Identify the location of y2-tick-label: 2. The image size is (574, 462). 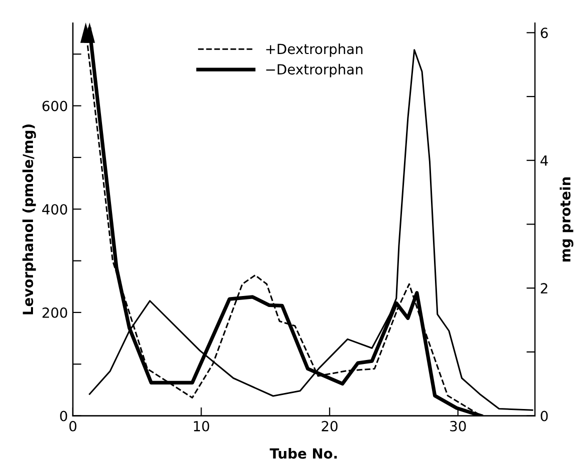
(544, 288).